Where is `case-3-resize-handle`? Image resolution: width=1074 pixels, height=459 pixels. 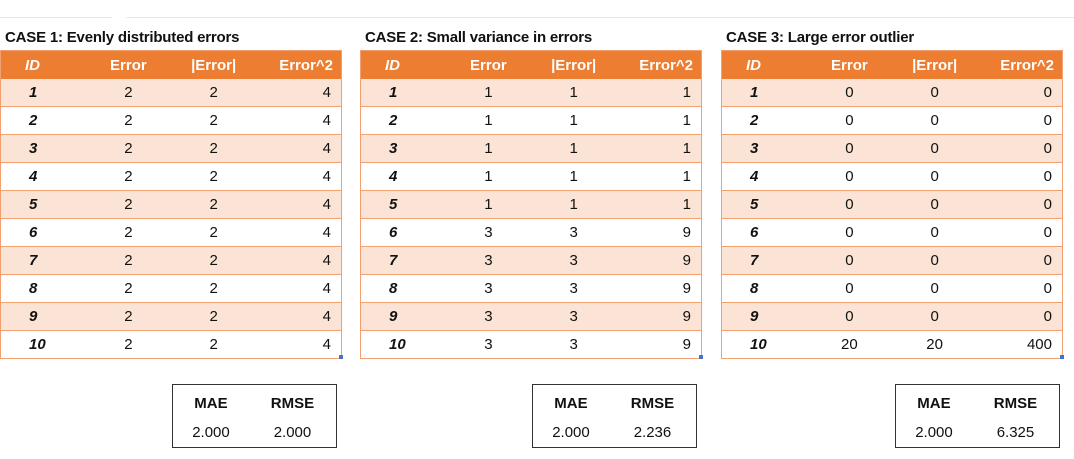 case-3-resize-handle is located at coordinates (1062, 357).